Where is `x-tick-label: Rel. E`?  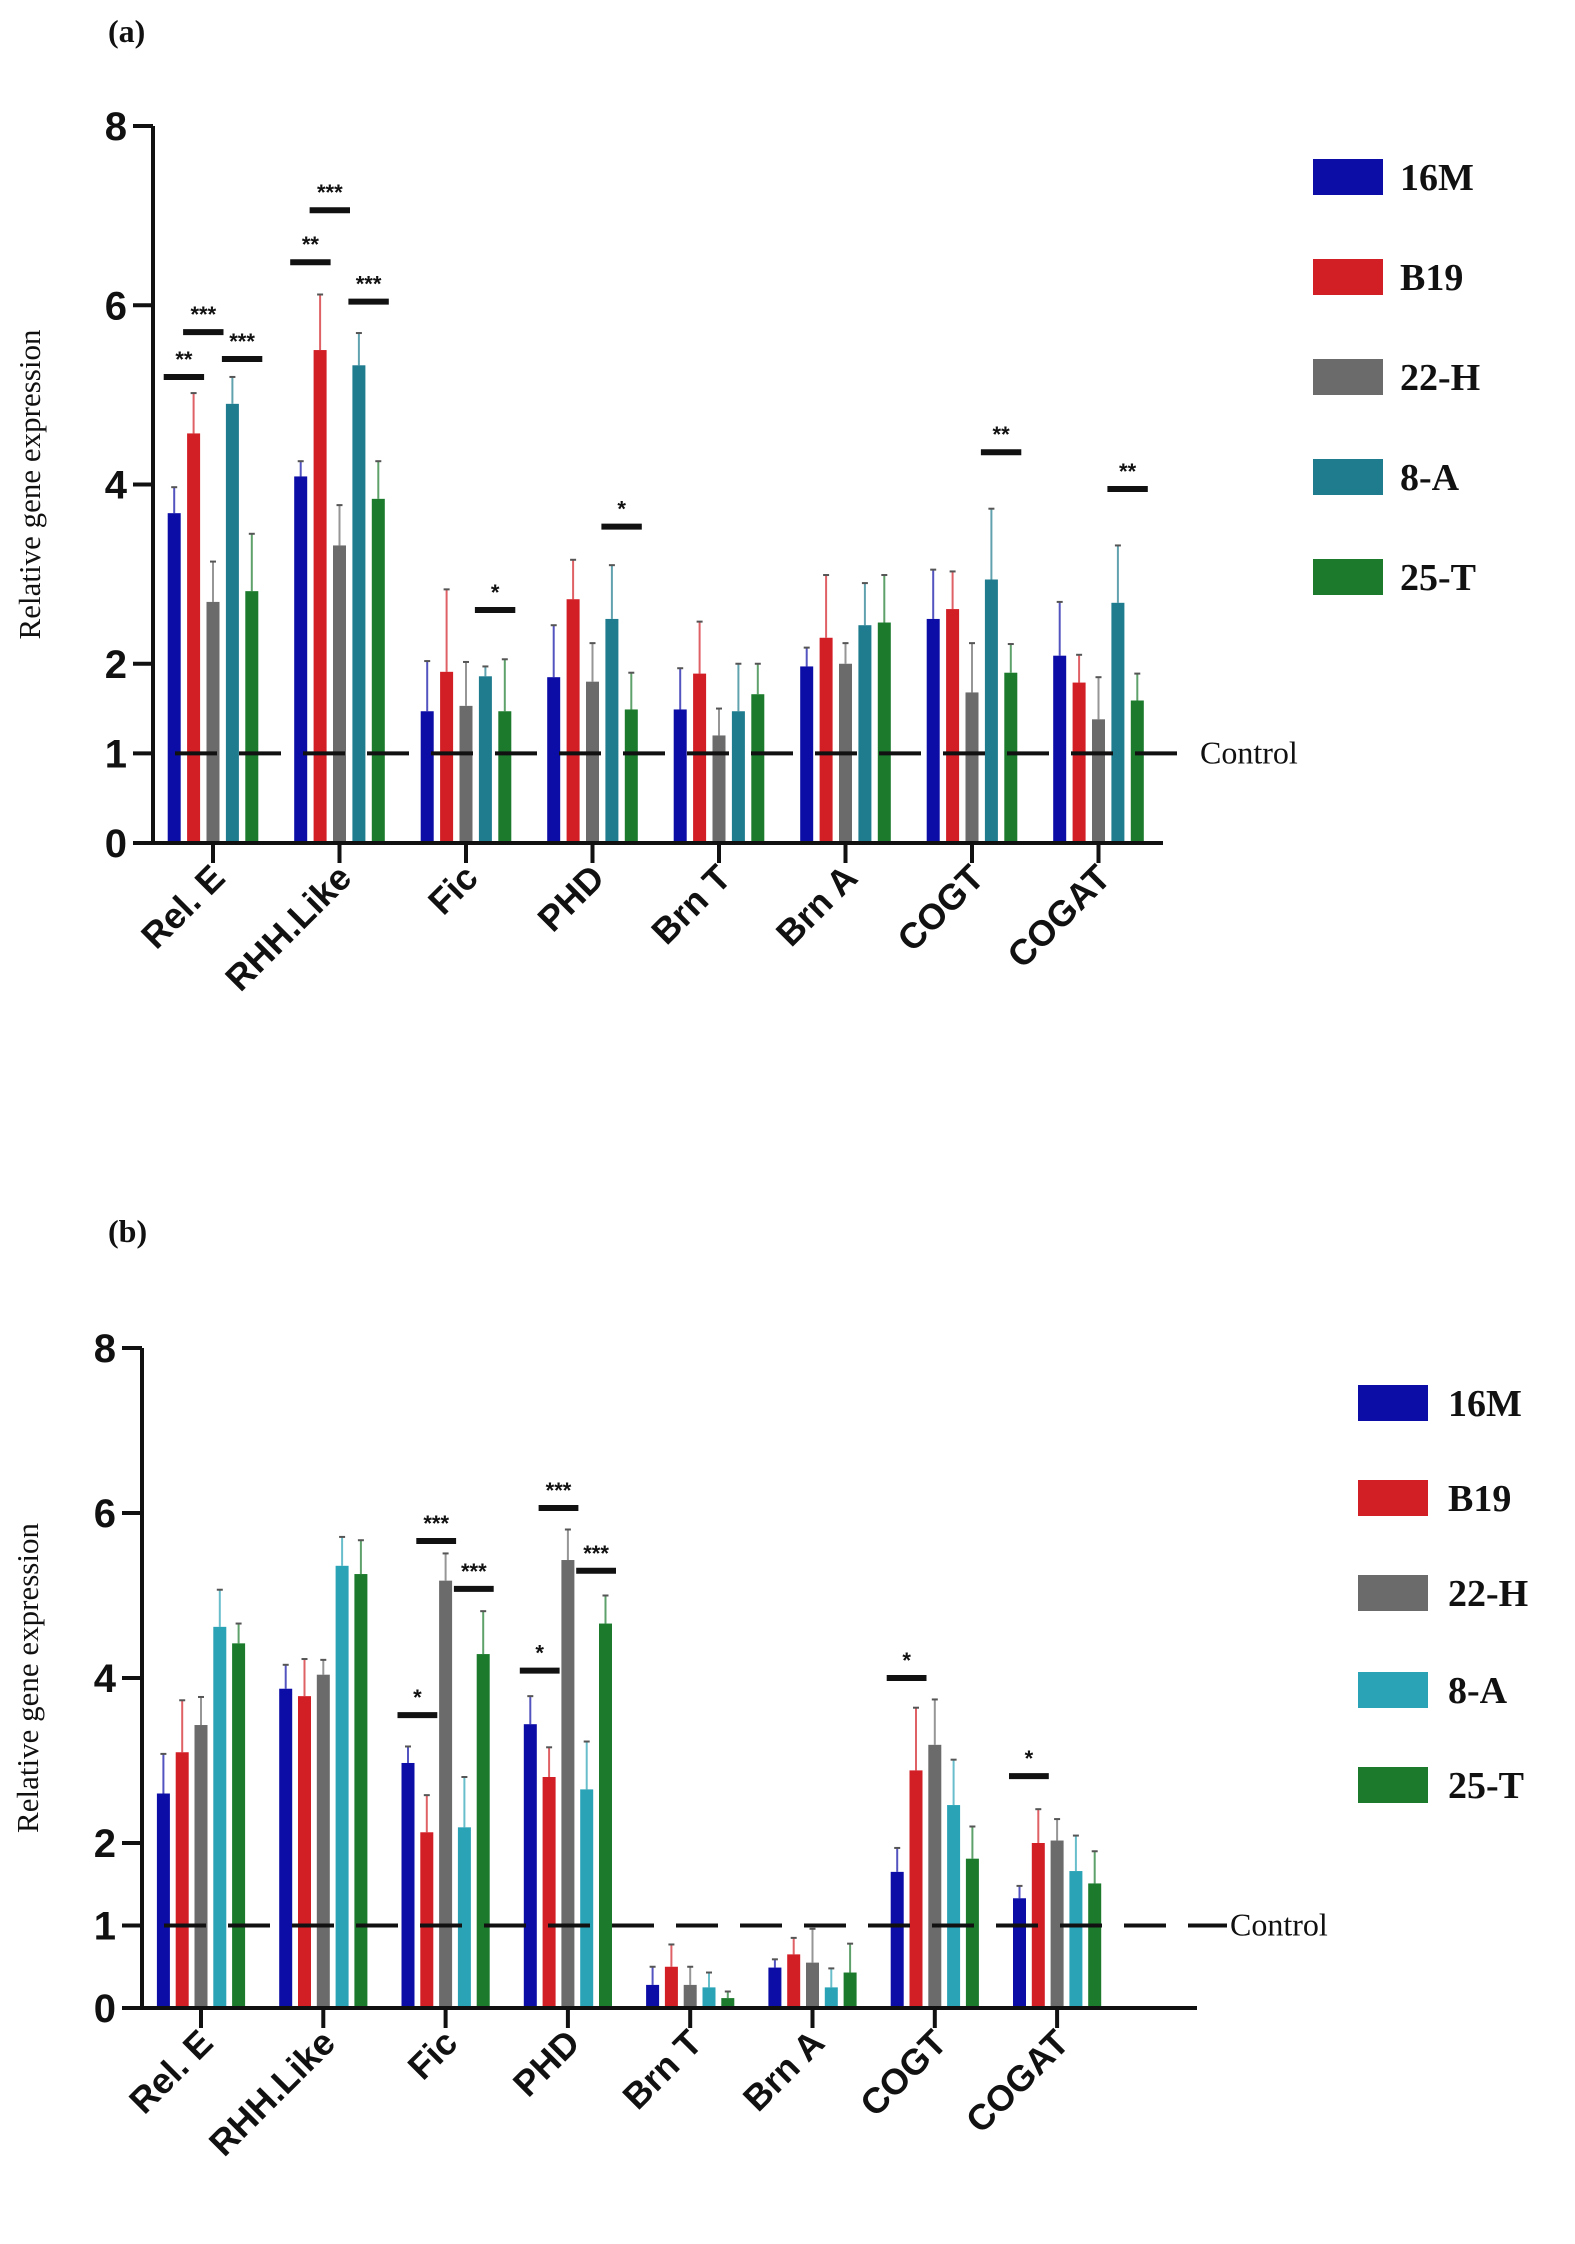 x-tick-label: Rel. E is located at coordinates (171, 2072).